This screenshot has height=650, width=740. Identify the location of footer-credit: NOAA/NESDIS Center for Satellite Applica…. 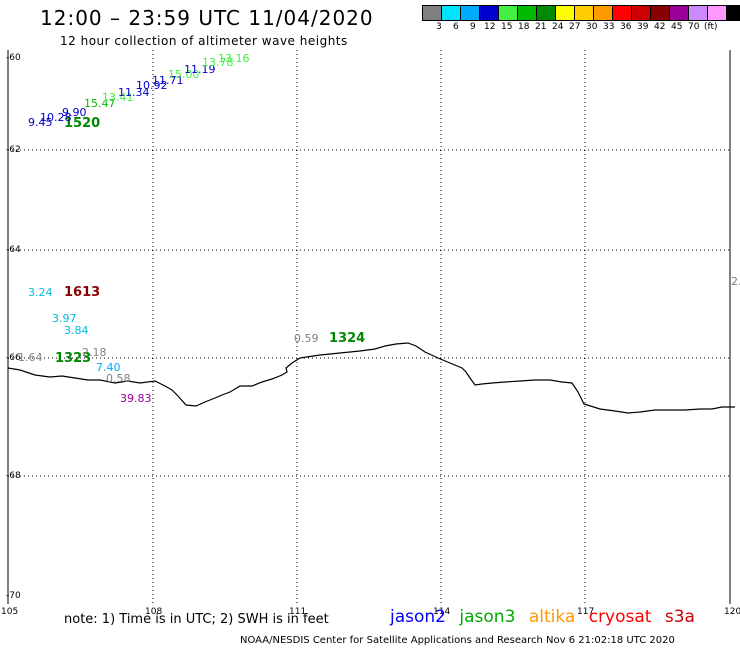
(457, 640).